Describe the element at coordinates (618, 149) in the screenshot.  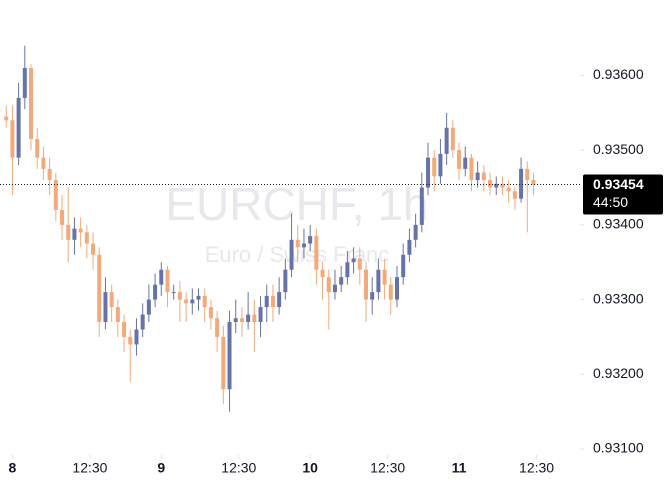
I see `y-tick-label: 0.93500` at that location.